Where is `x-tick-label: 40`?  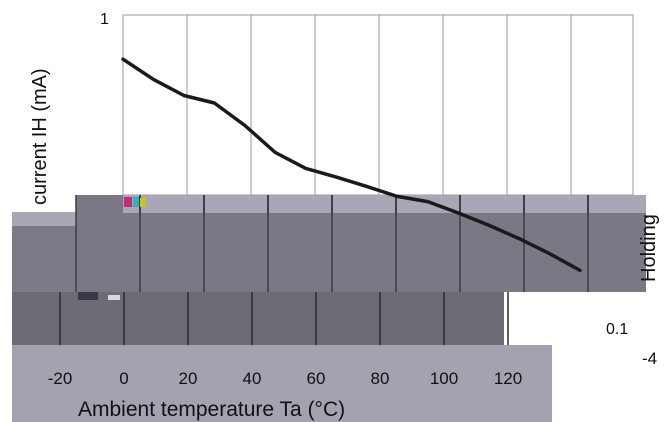
x-tick-label: 40 is located at coordinates (252, 378).